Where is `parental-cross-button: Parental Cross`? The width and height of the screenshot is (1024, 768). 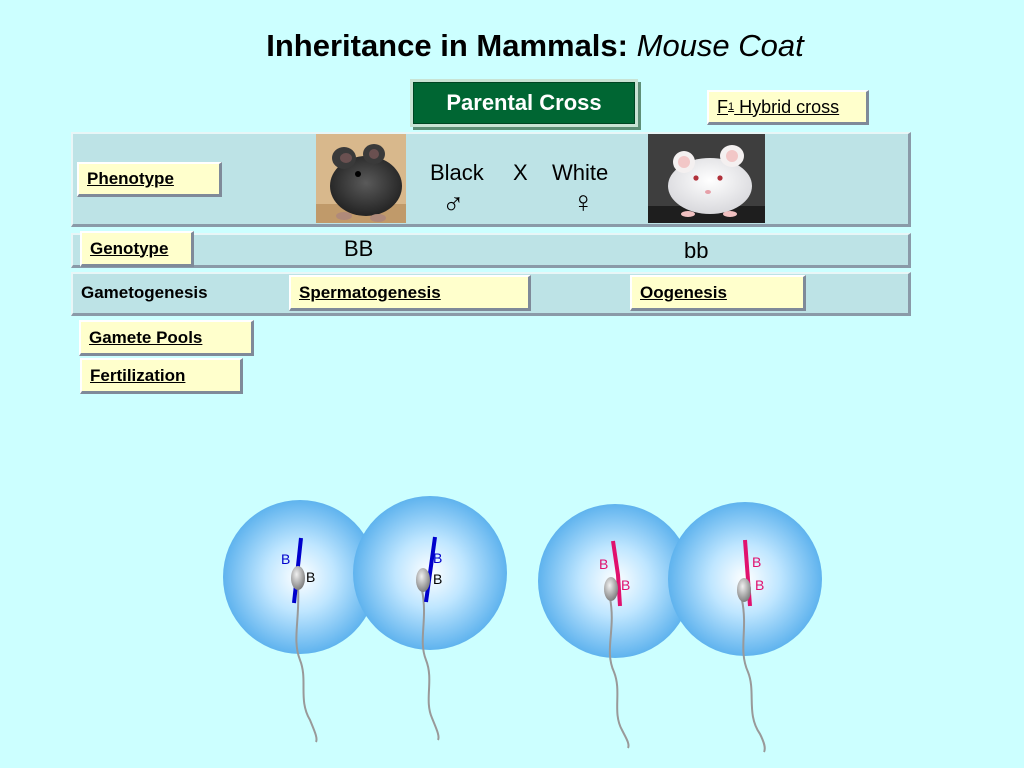
parental-cross-button: Parental Cross is located at coordinates (524, 103).